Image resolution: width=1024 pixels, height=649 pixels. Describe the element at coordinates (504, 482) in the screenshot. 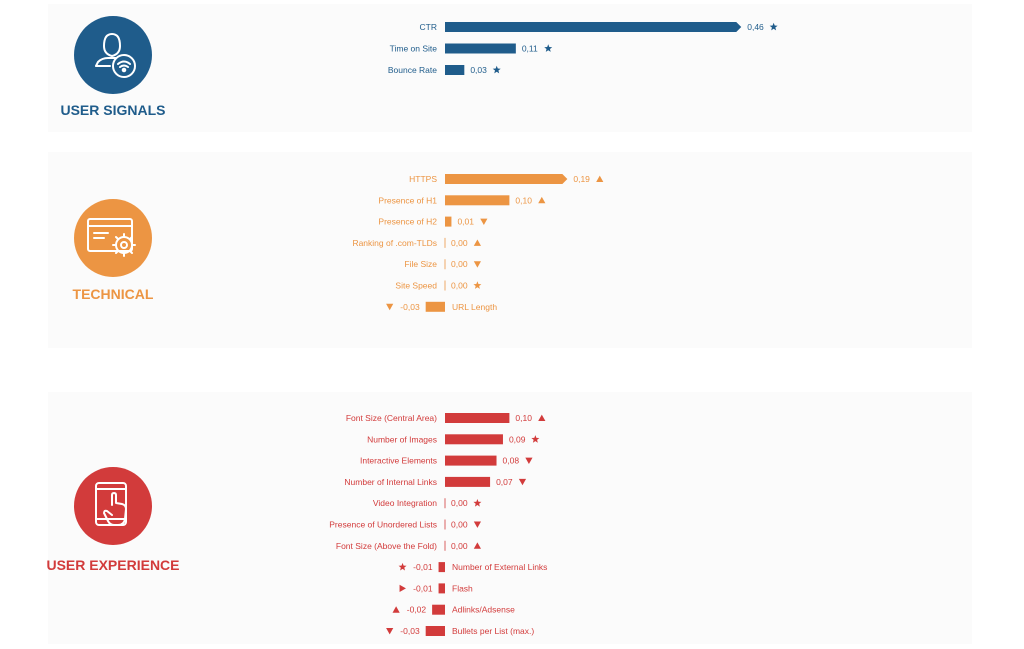

I see `value-label-user_experience-3: 0,07` at that location.